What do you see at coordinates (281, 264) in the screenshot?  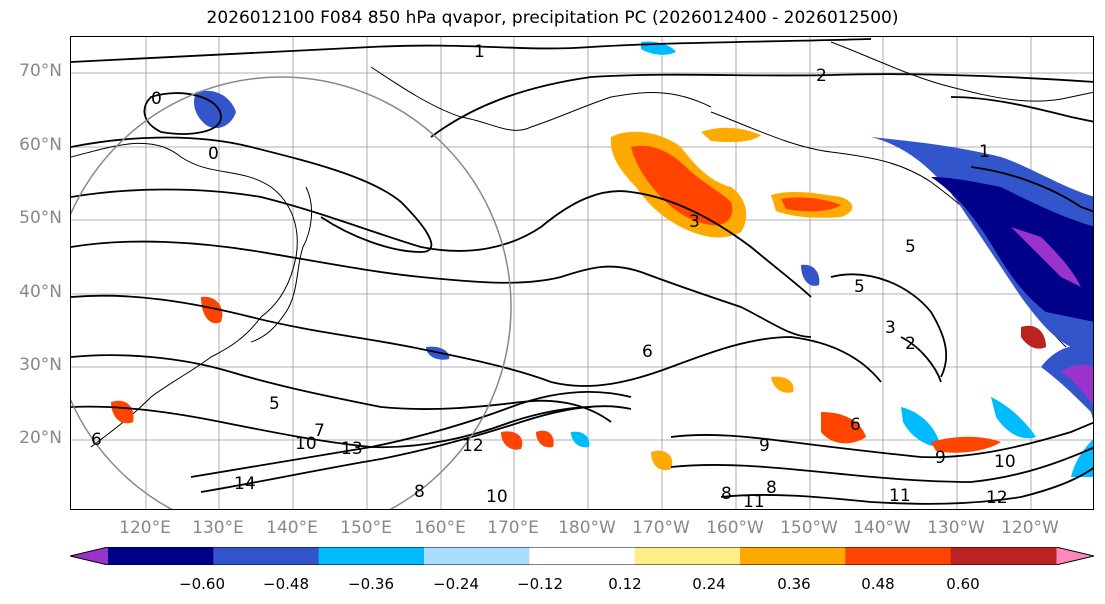 I see `coastline-japan` at bounding box center [281, 264].